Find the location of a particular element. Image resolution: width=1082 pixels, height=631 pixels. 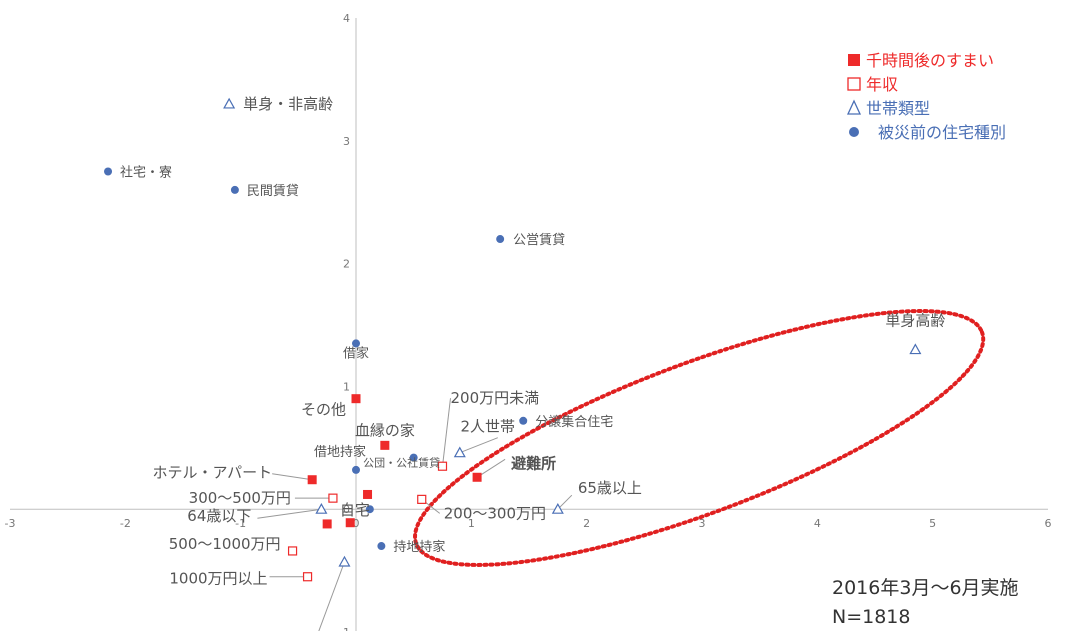

y-tick-label: -1 is located at coordinates (344, 628).